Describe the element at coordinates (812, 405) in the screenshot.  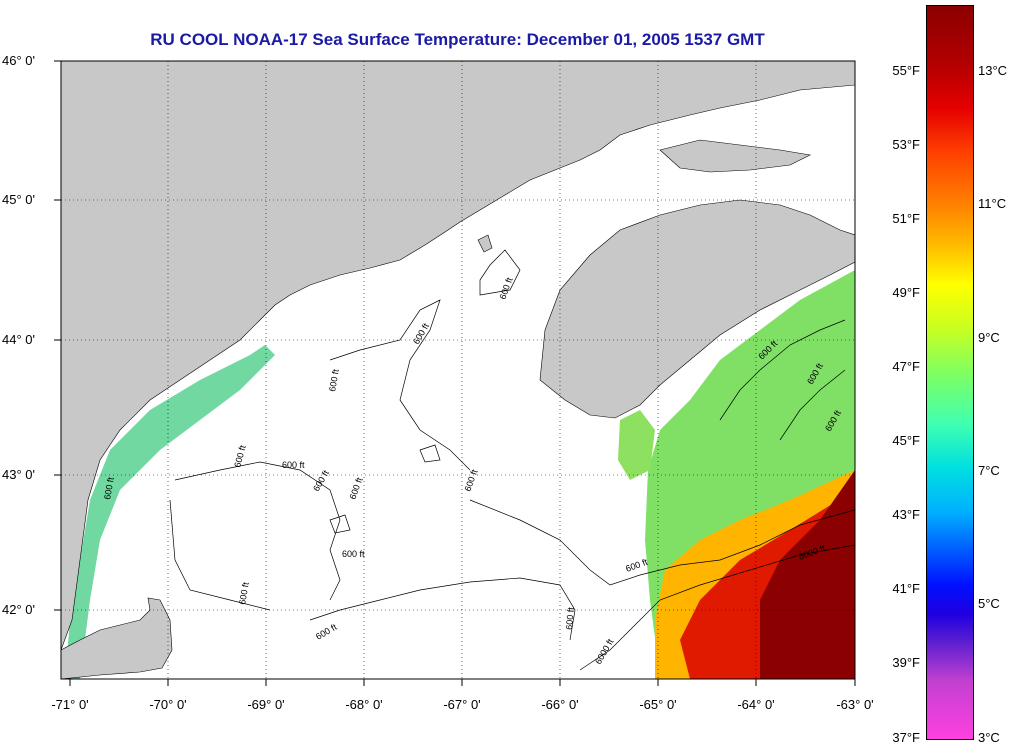
I see `contour-600-h` at that location.